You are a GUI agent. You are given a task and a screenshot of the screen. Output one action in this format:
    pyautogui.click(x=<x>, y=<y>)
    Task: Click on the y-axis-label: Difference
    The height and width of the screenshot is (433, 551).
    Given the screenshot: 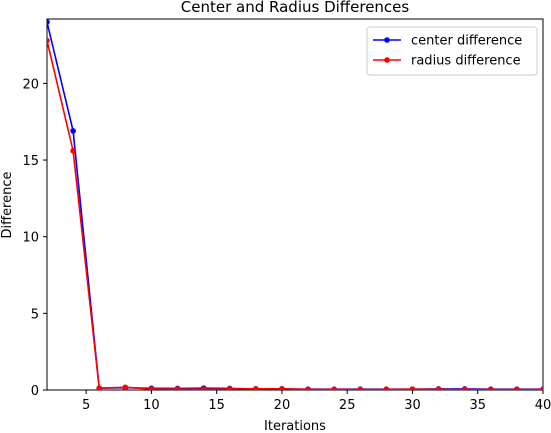 What is the action you would take?
    pyautogui.click(x=7, y=204)
    